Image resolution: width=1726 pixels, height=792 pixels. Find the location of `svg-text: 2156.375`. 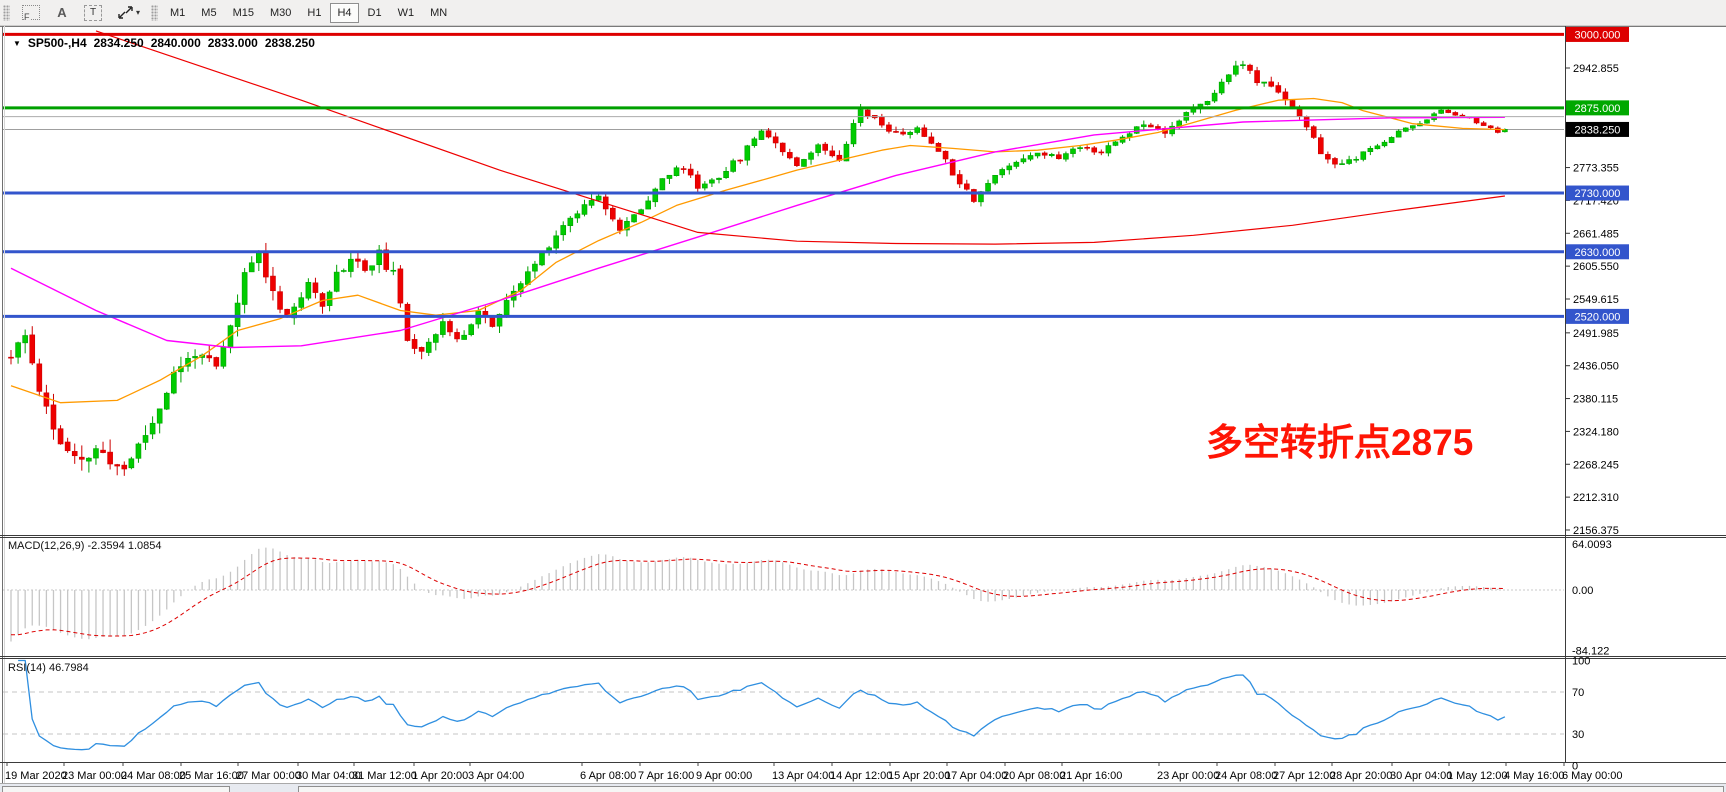

svg-text: 2156.375 is located at coordinates (1596, 531).